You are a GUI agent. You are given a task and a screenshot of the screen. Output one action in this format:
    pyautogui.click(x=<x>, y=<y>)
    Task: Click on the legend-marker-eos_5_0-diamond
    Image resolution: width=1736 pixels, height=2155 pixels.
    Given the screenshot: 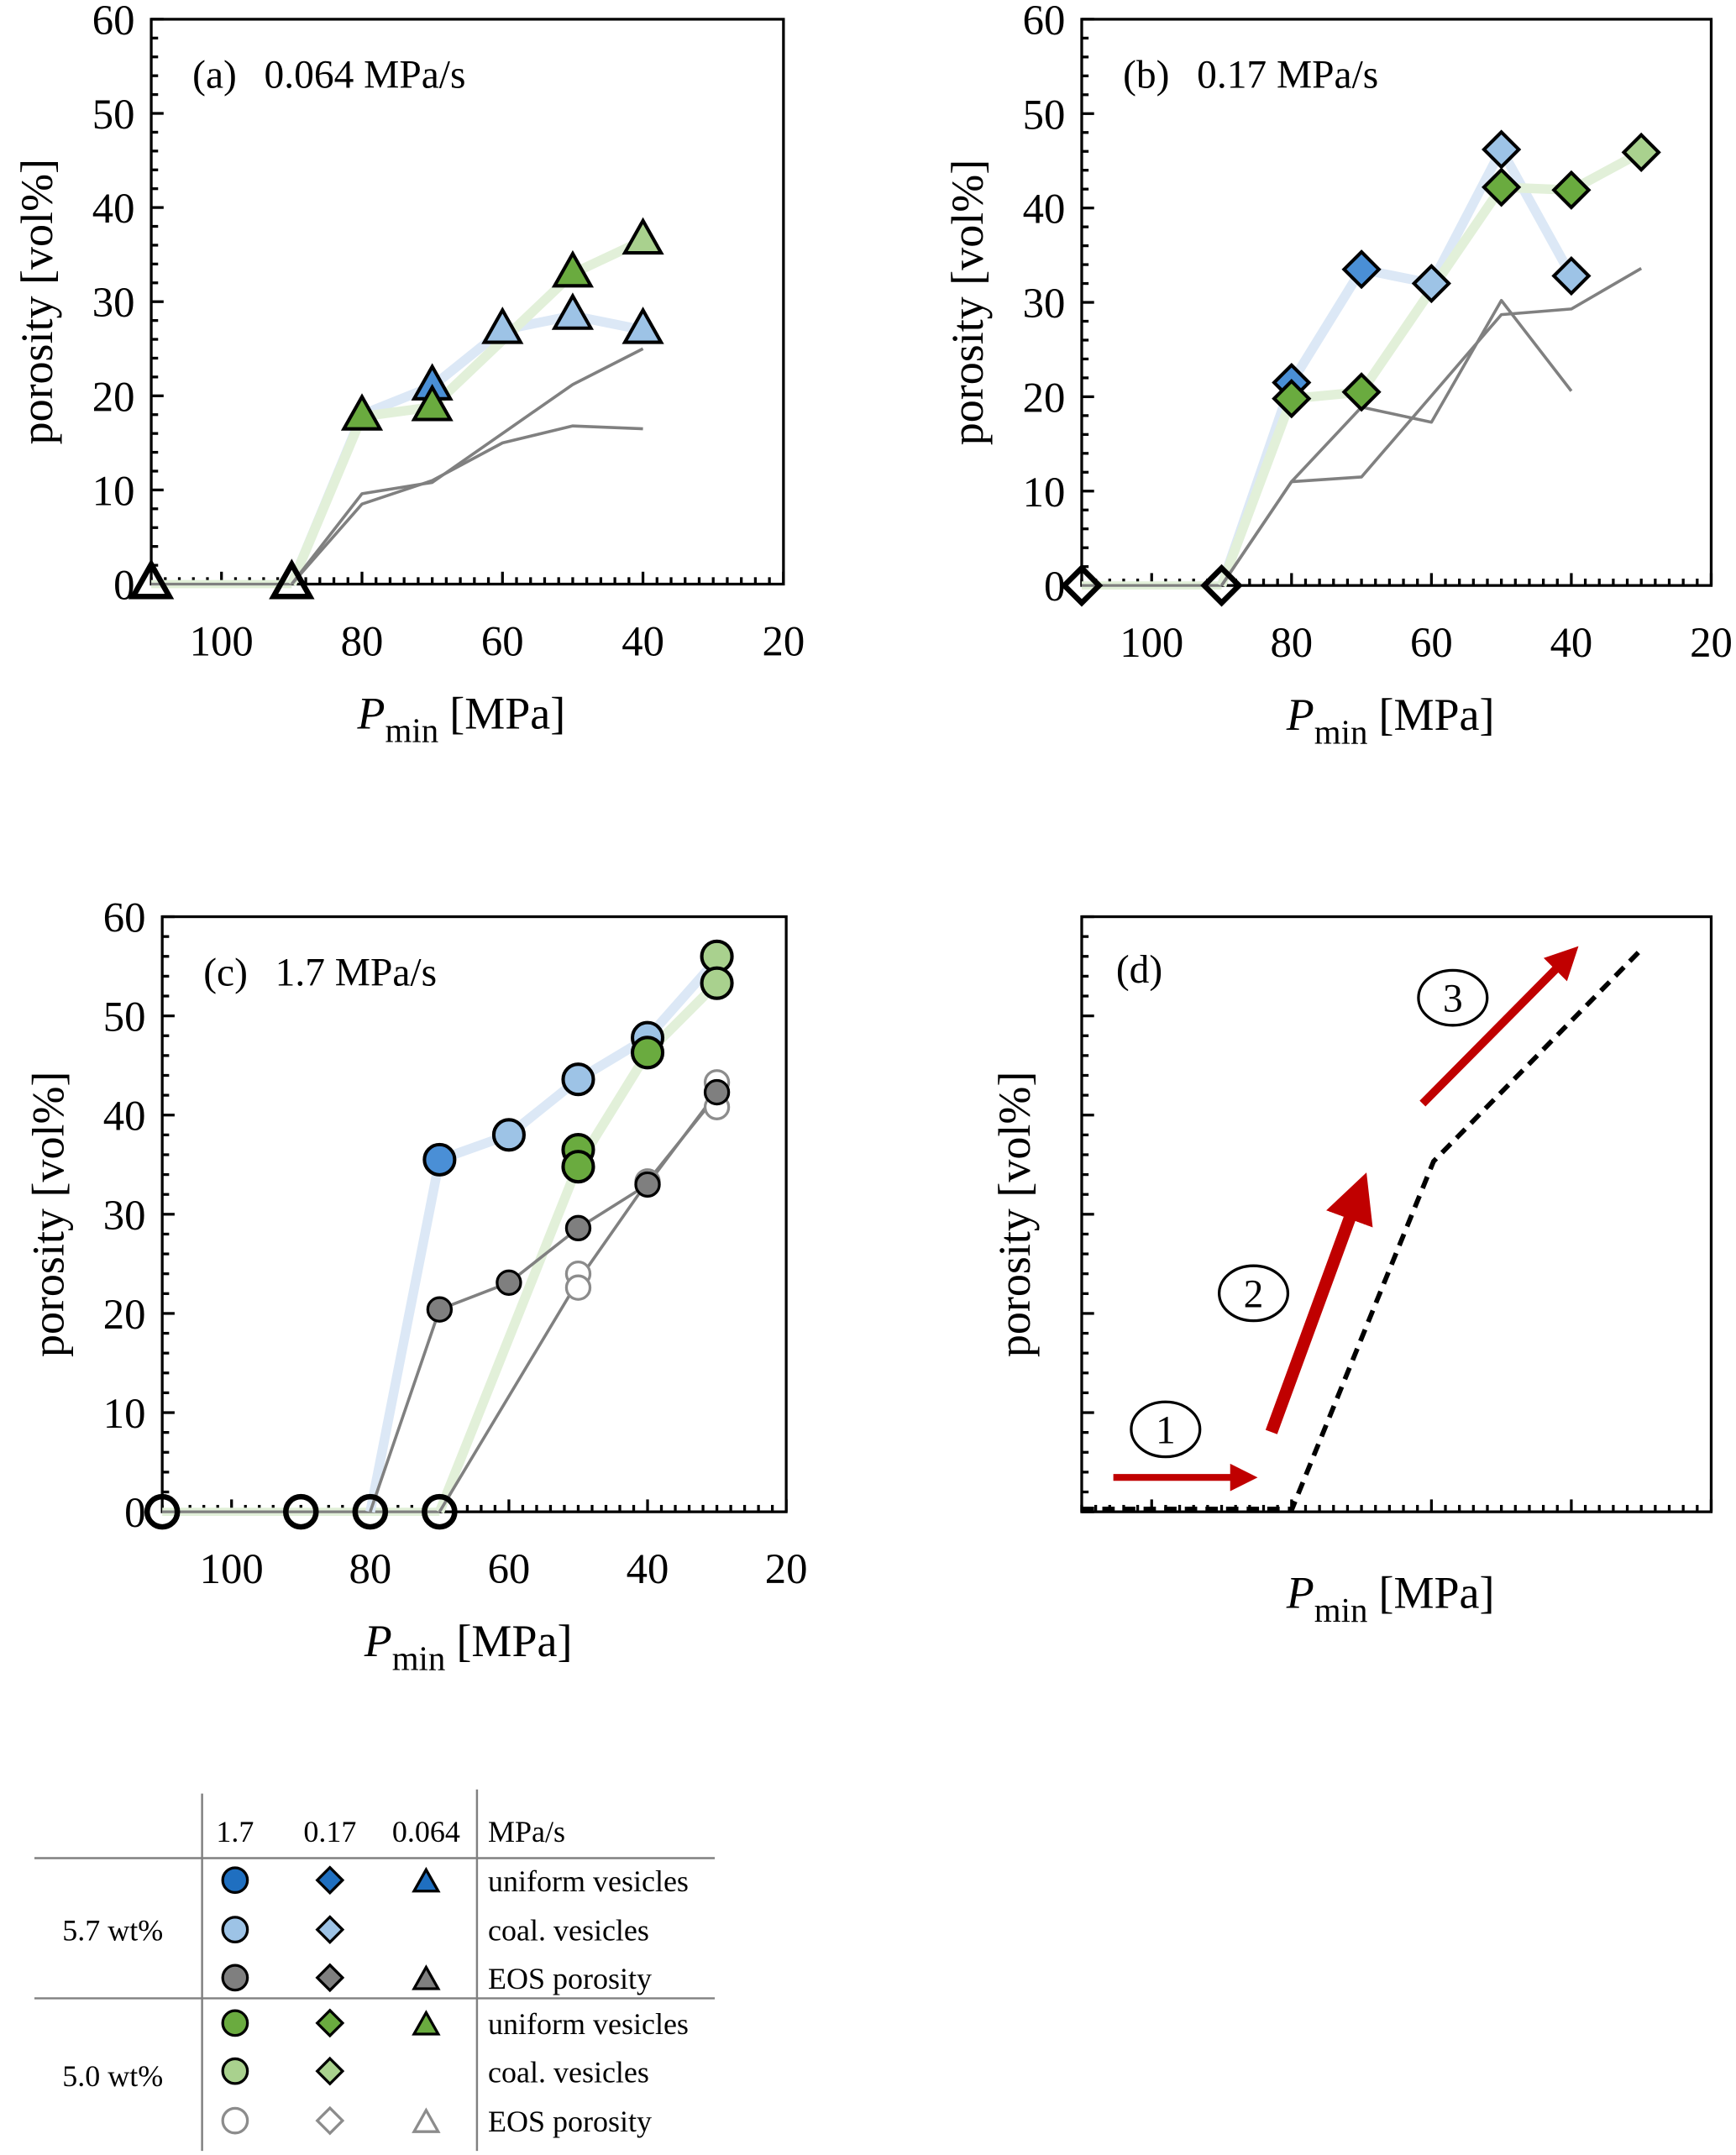 What is the action you would take?
    pyautogui.click(x=330, y=2120)
    